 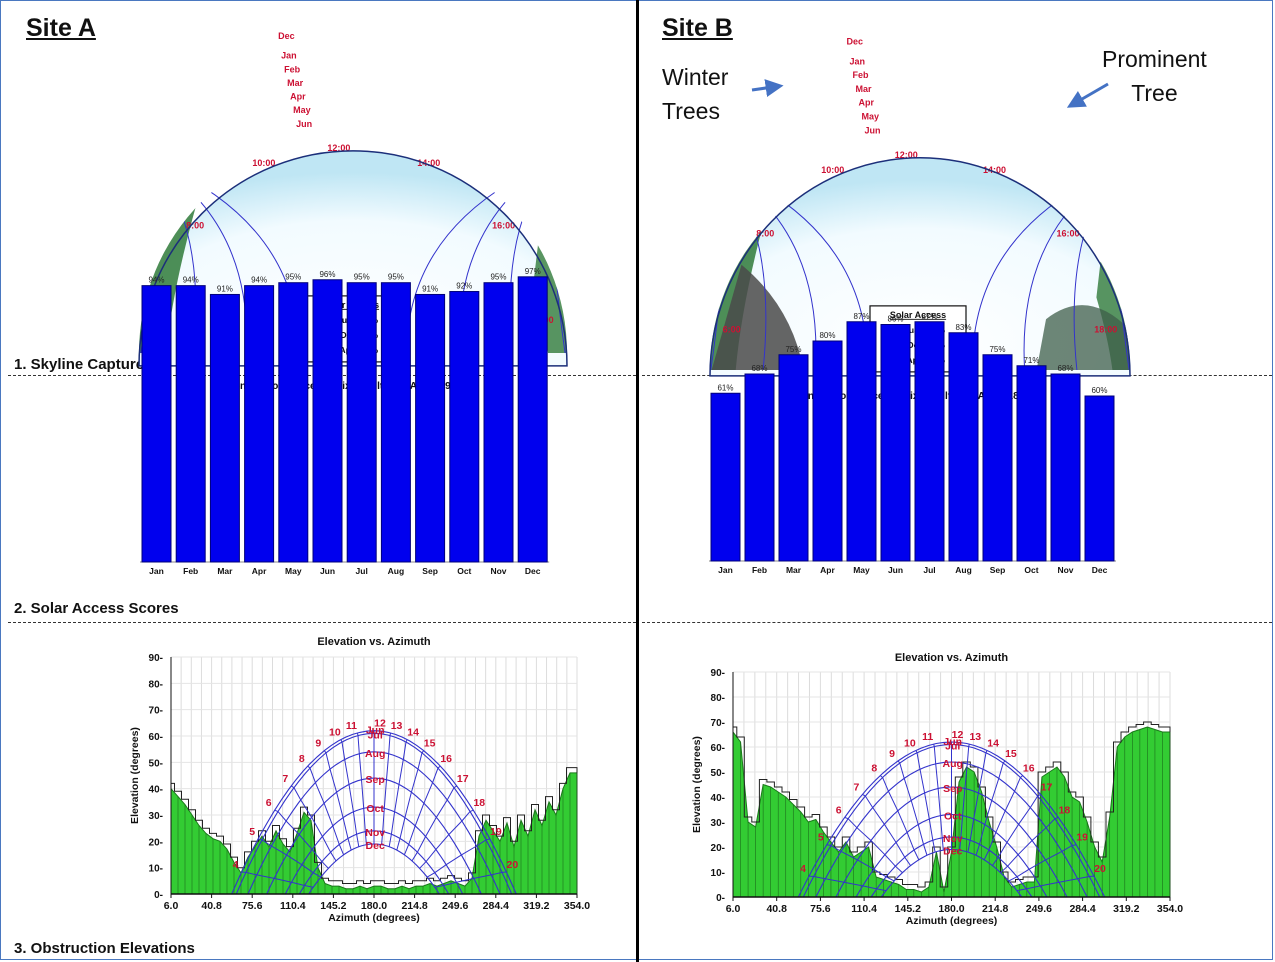 What do you see at coordinates (861, 316) in the screenshot?
I see `bar-value-label: 87%` at bounding box center [861, 316].